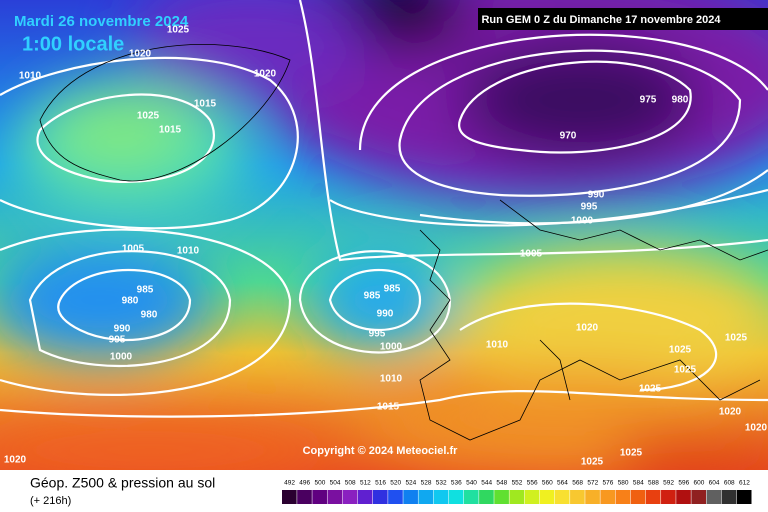  Describe the element at coordinates (592, 483) in the screenshot. I see `legend-tick-label: 572` at that location.